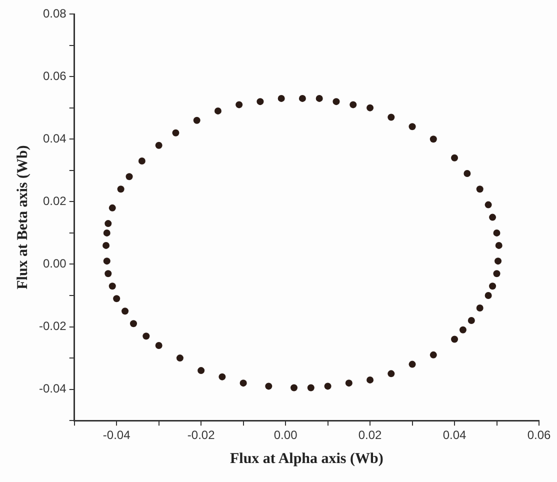 The image size is (557, 482). I want to click on x-tick-label: 0.02, so click(370, 435).